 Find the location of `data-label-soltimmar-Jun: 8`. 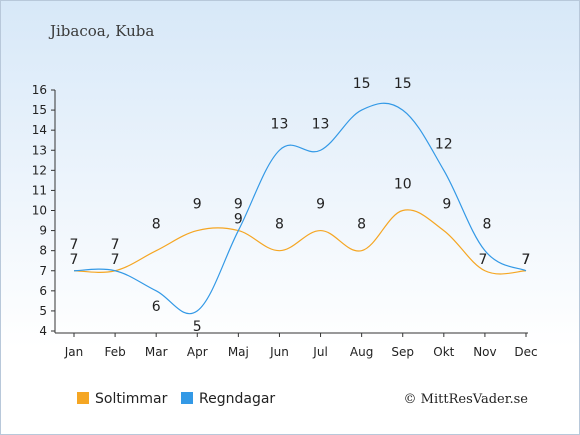

data-label-soltimmar-Jun: 8 is located at coordinates (279, 225).